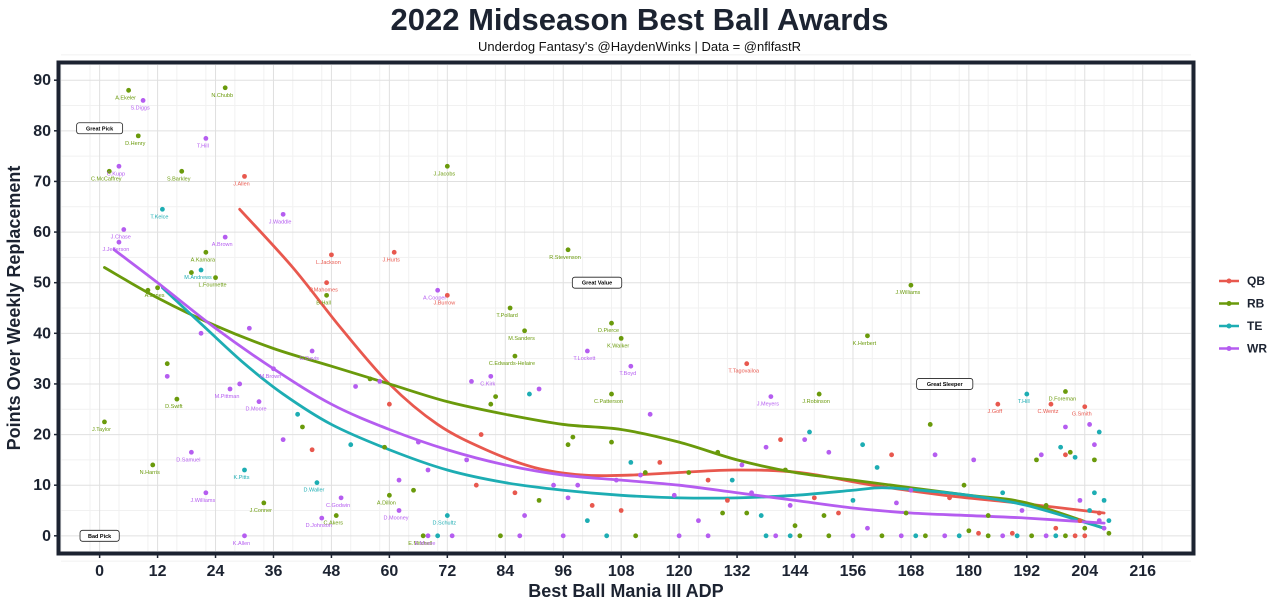 The width and height of the screenshot is (1279, 607). I want to click on point-label: B.Hall, so click(323, 303).